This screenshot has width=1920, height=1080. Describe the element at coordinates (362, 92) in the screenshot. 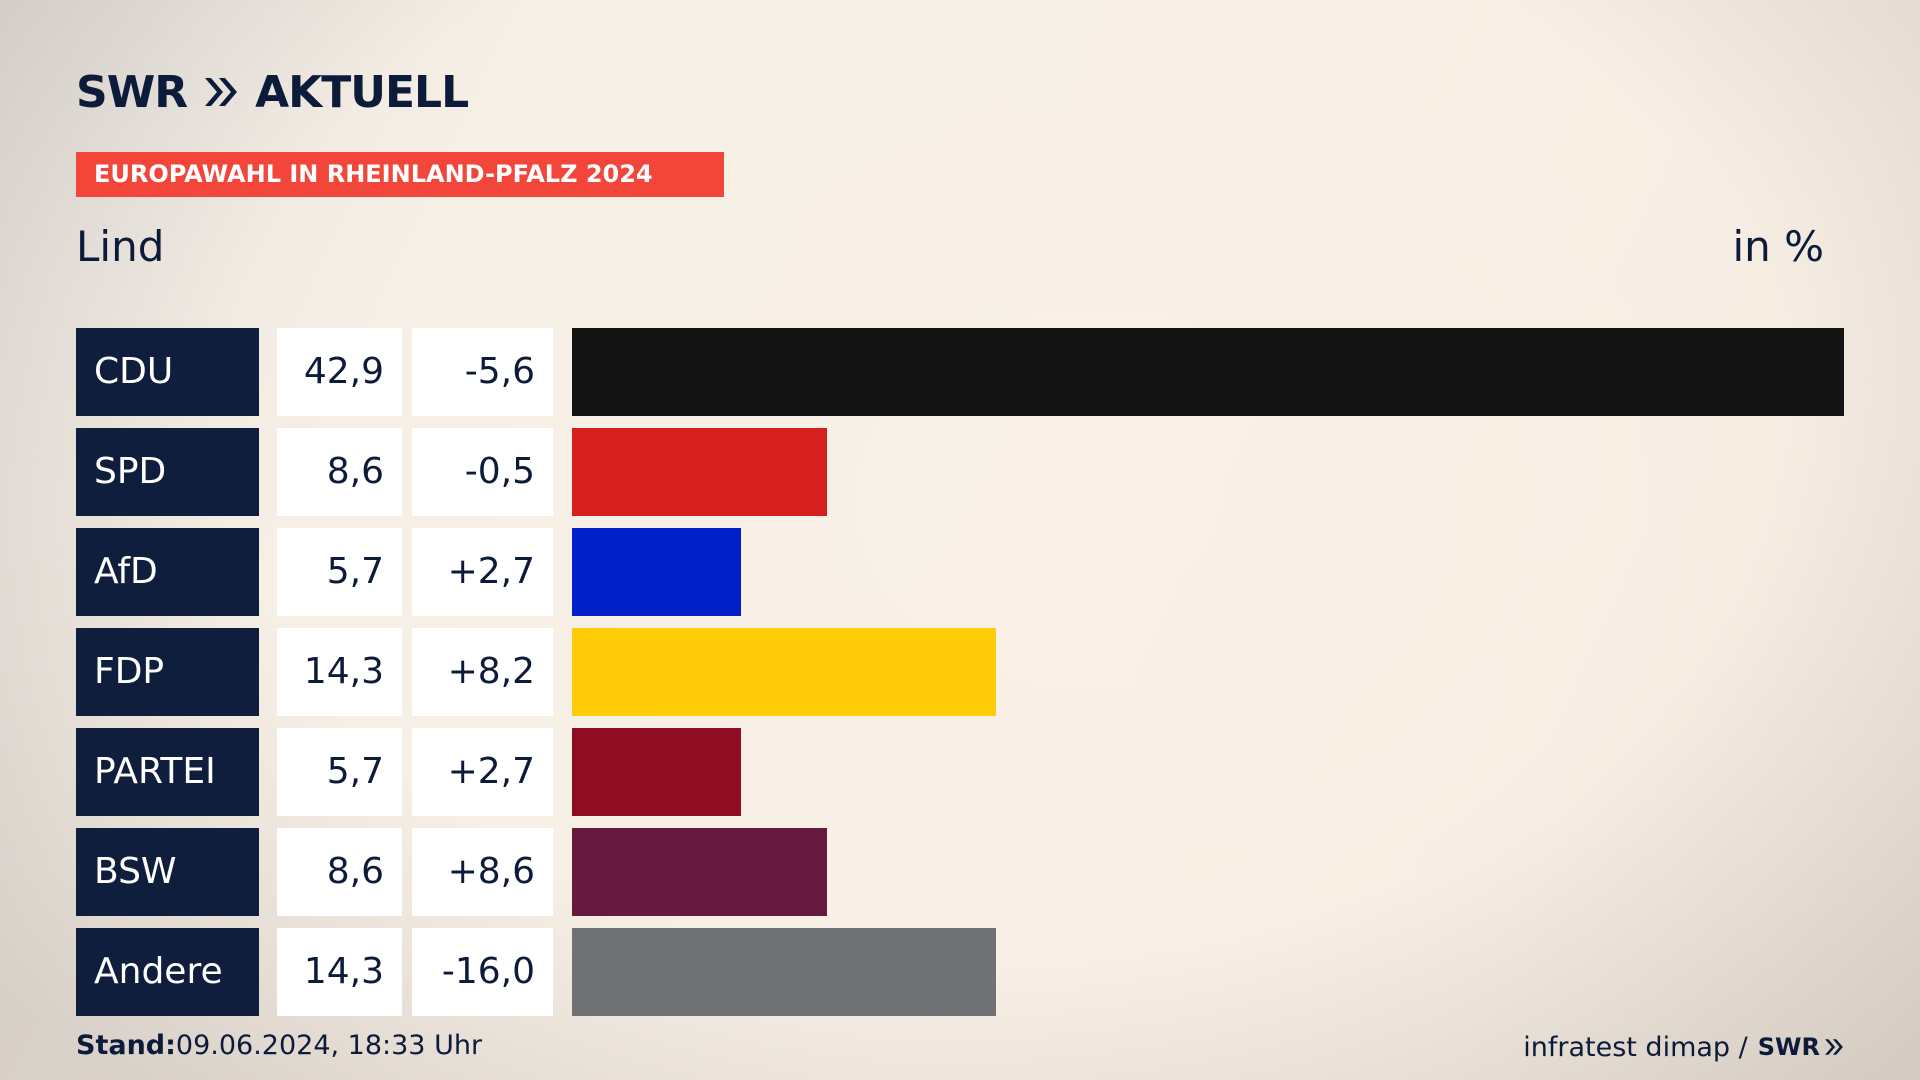

I see `logo-suffix: AKTUELL` at that location.